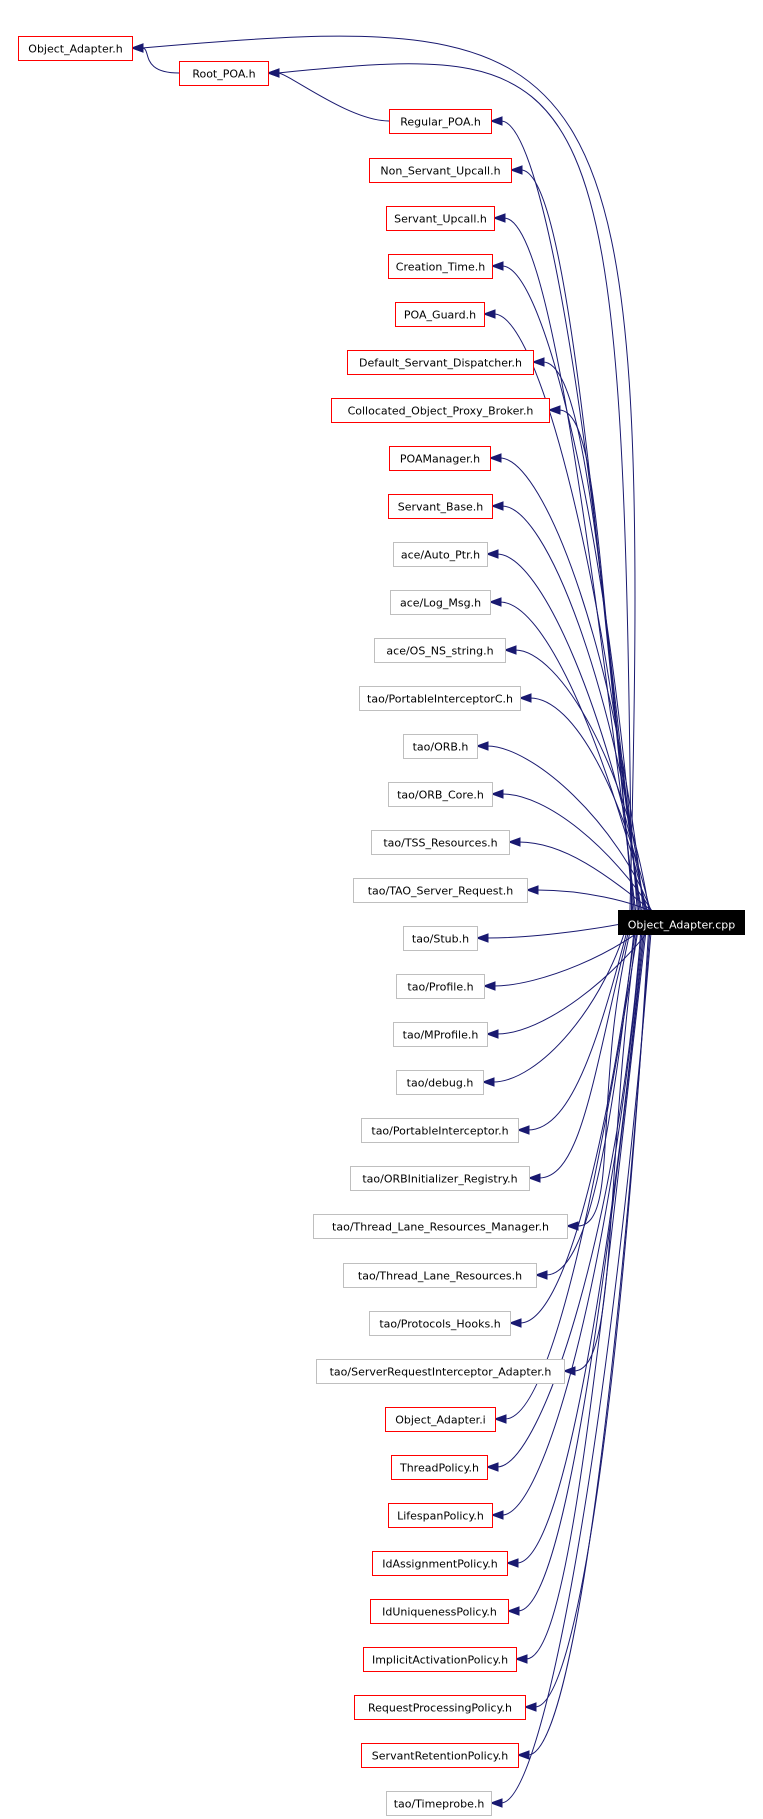 The image size is (763, 1819). I want to click on edge-object-adapter-cpp-to-tao-tao-server-request-h, so click(597, 902).